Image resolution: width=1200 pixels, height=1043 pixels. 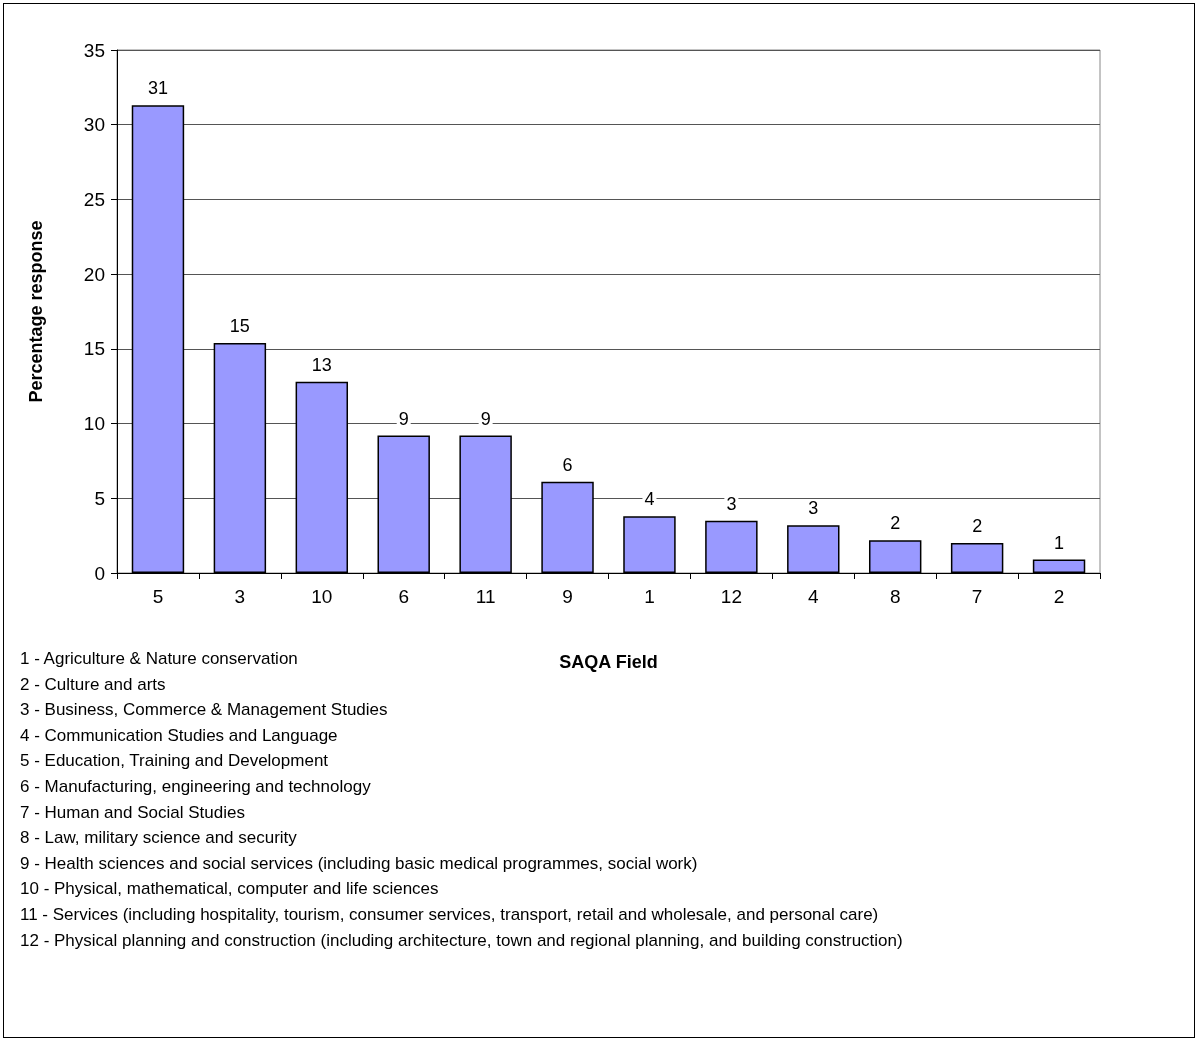 What do you see at coordinates (449, 914) in the screenshot?
I see `text: 11 - Services (including hospitality, tourism, consumer services, transport, retail and wholesale, and personal care)` at bounding box center [449, 914].